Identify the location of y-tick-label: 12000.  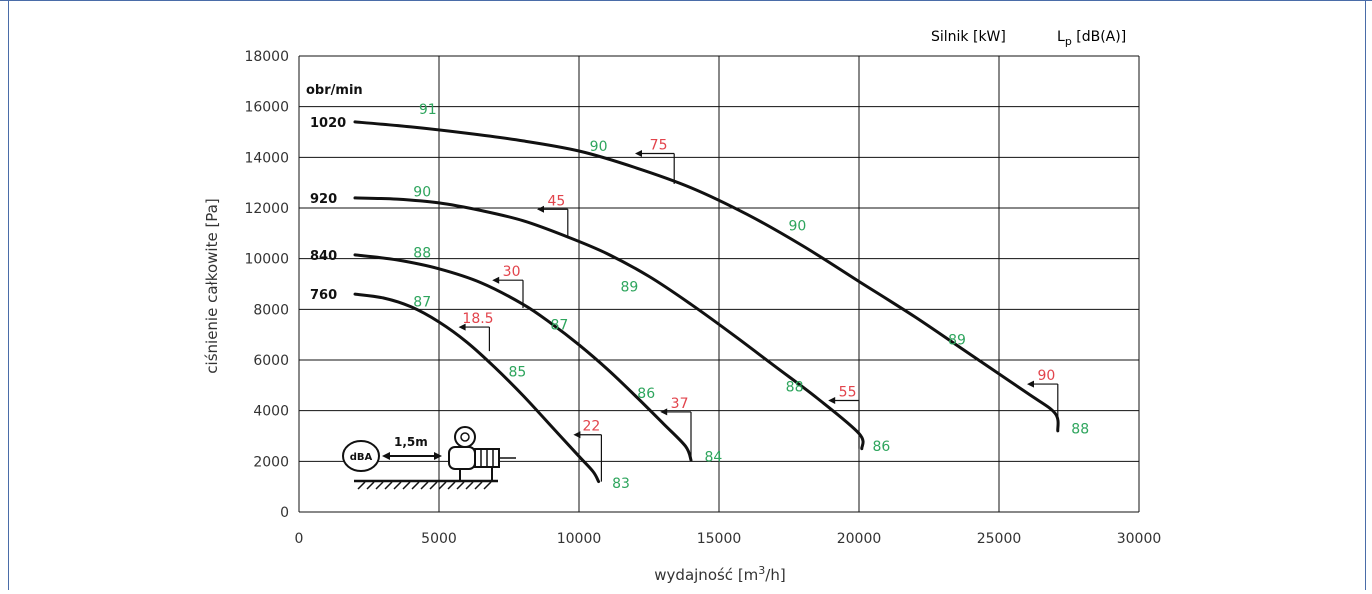
(266, 209).